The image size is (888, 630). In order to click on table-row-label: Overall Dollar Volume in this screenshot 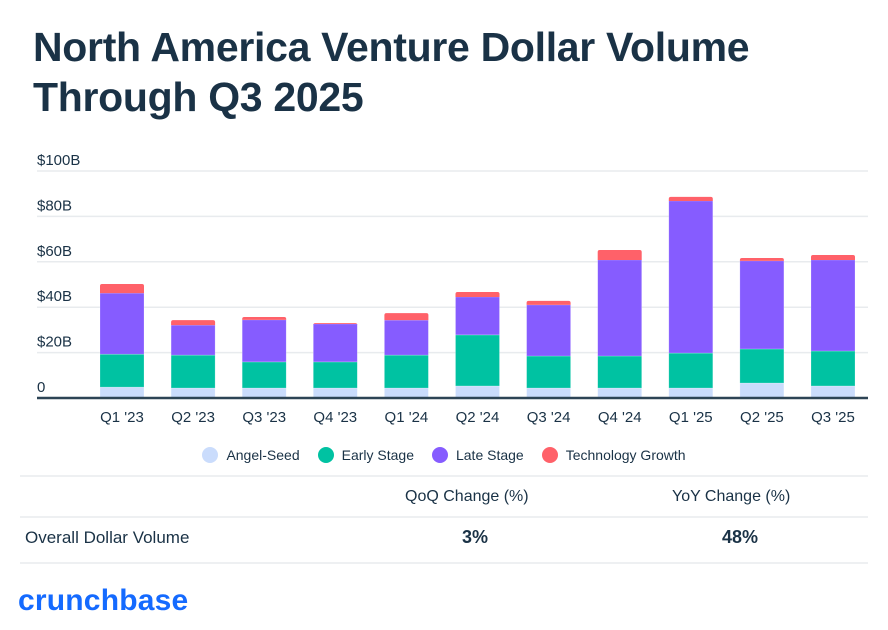, I will do `click(107, 537)`.